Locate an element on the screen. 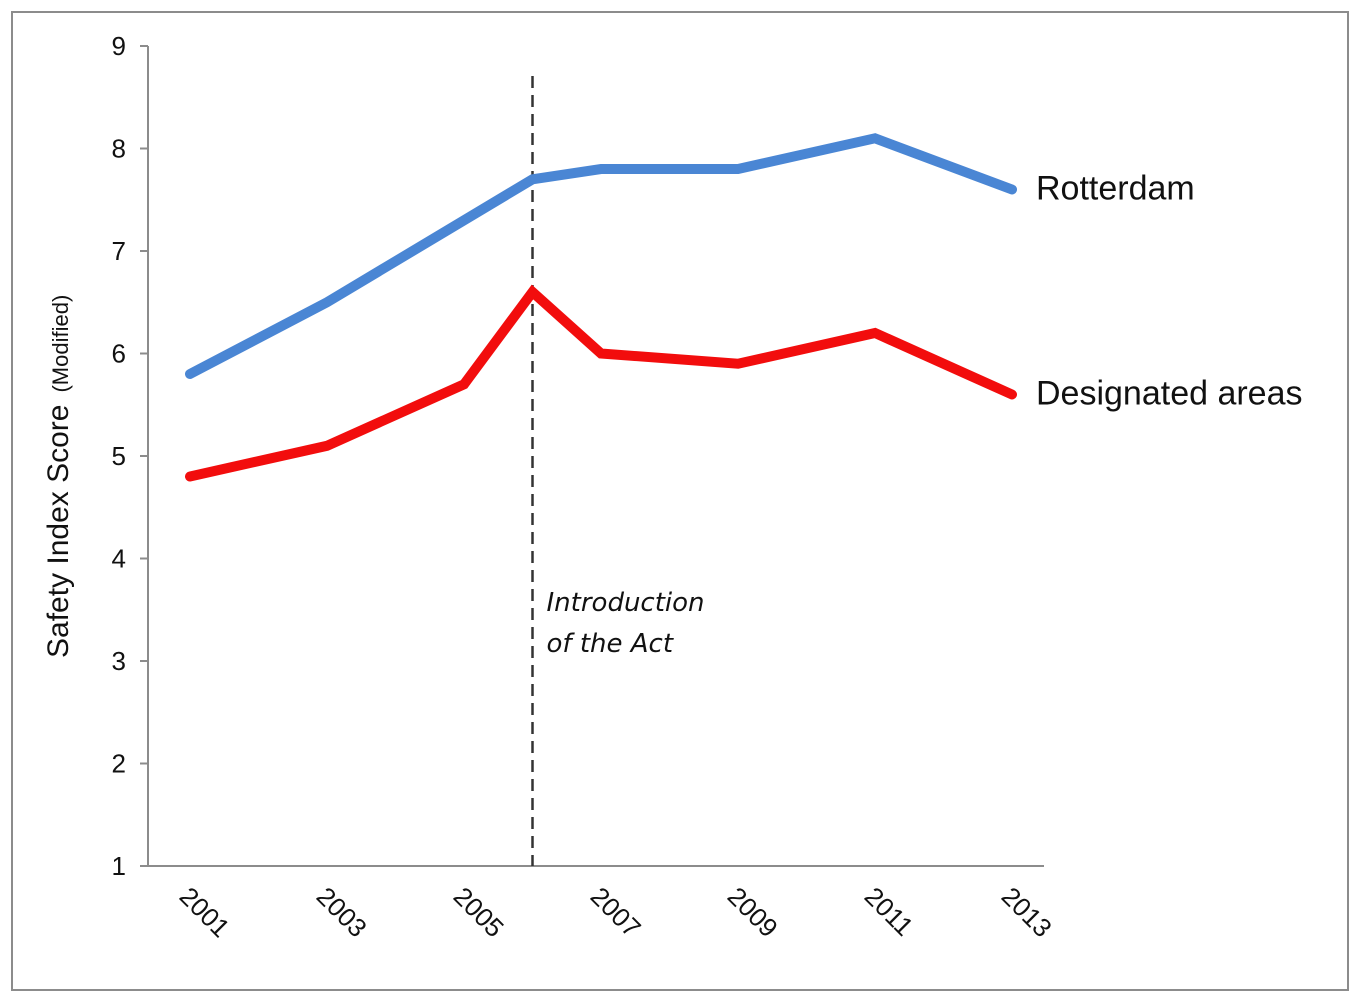  y-tick-label: 7 is located at coordinates (119, 251).